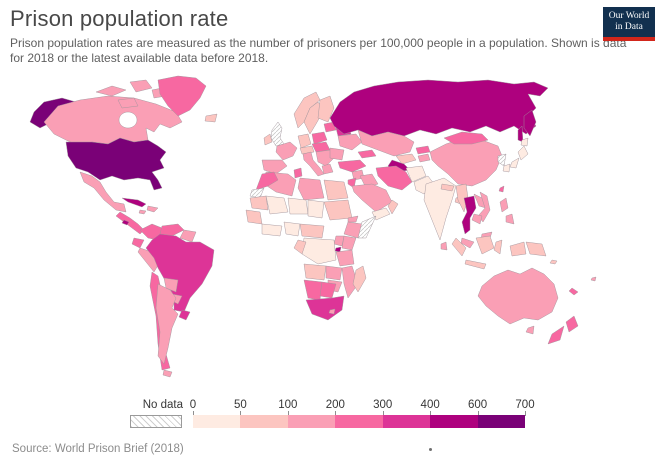  I want to click on country-vietnam, so click(484, 207).